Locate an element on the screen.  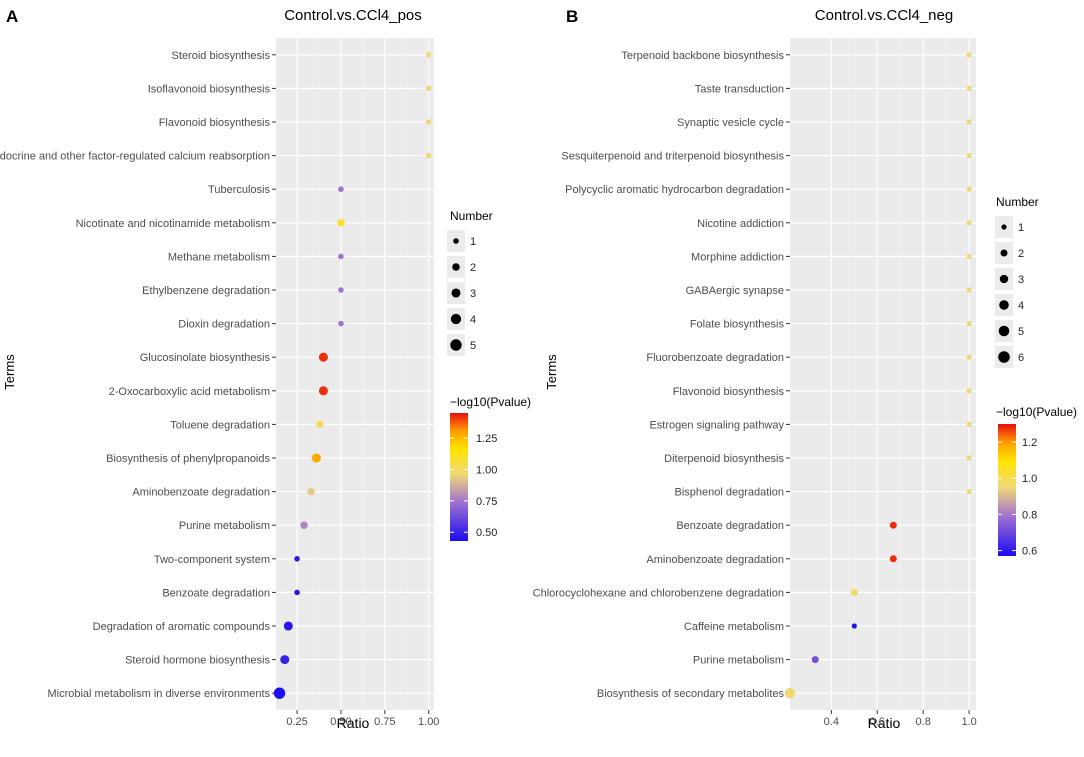
term-label: Folate biosynthesis is located at coordinates (737, 325).